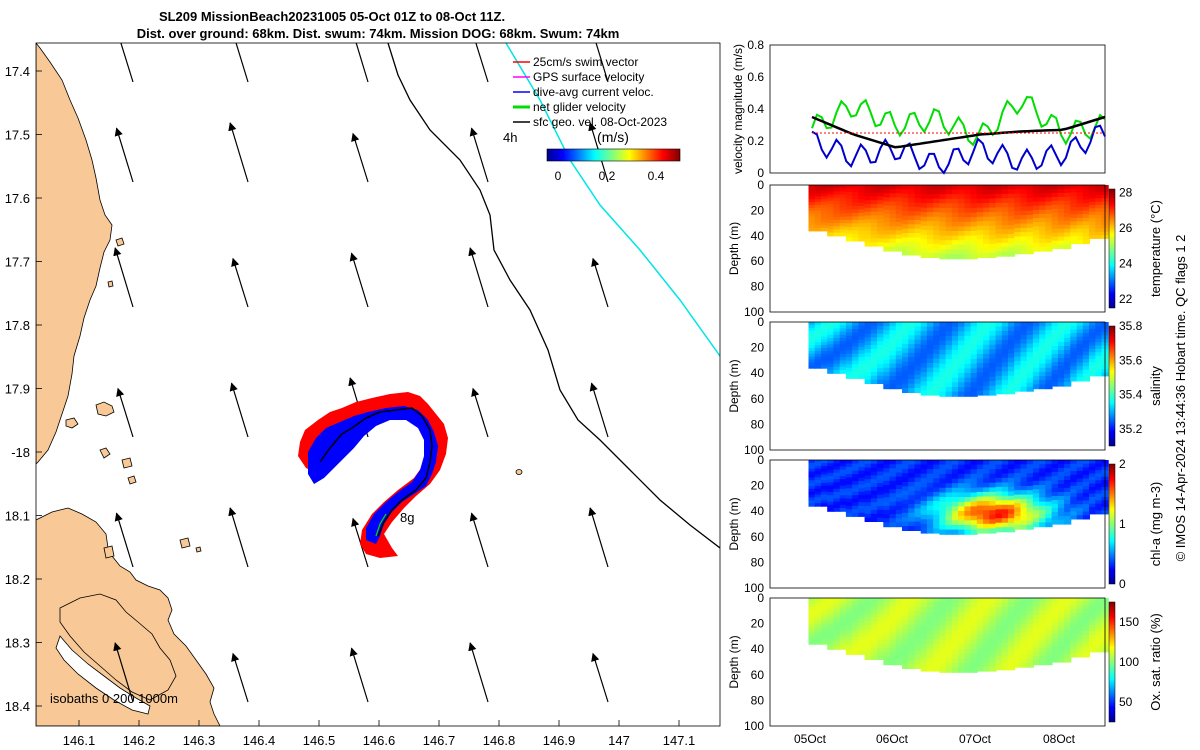 The width and height of the screenshot is (1200, 750). I want to click on colorbar-tick-label: 24, so click(1126, 264).